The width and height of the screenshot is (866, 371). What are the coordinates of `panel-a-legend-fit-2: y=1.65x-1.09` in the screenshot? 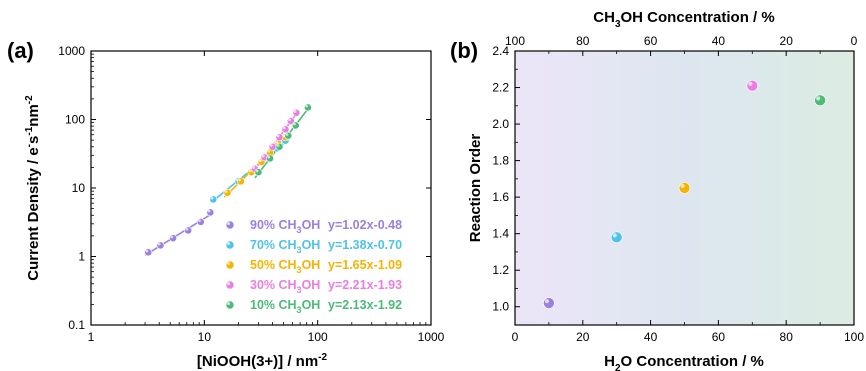 It's located at (365, 265).